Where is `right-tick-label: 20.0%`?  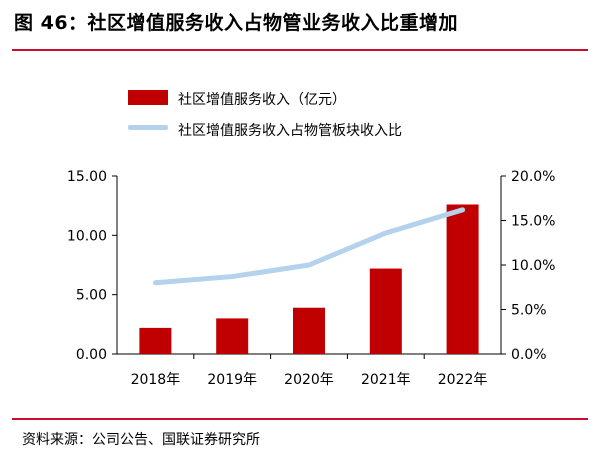
right-tick-label: 20.0% is located at coordinates (533, 177).